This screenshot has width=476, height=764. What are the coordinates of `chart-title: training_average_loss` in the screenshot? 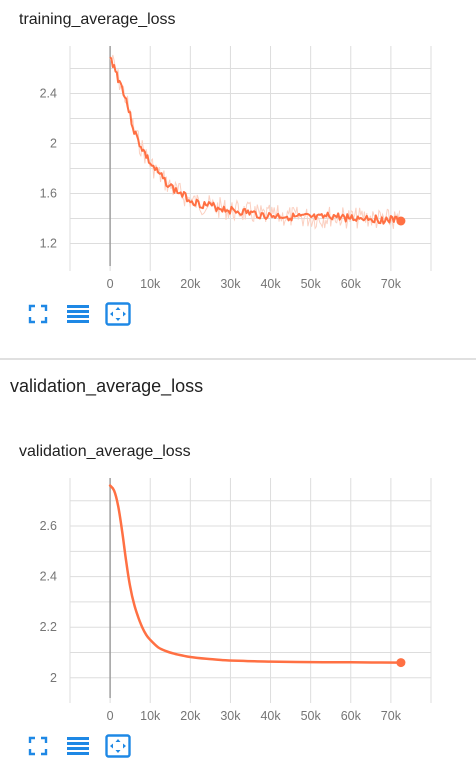 It's located at (97, 19).